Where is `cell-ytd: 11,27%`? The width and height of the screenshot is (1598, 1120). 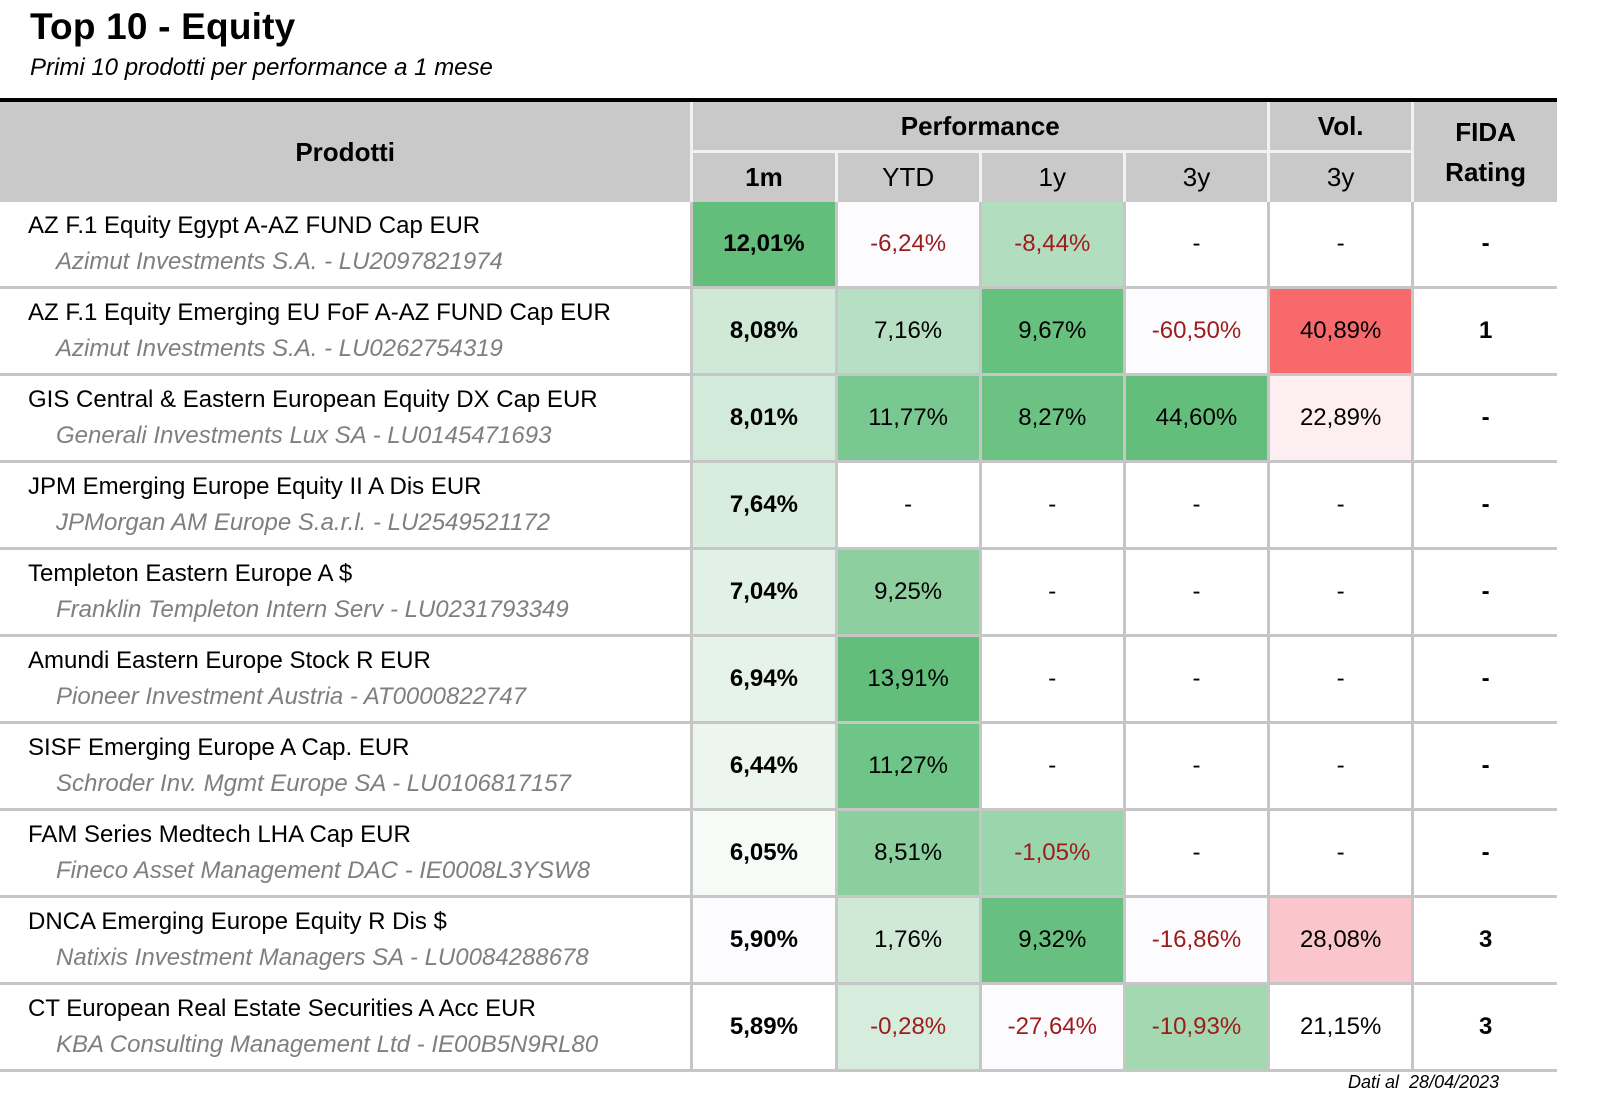
cell-ytd: 11,27% is located at coordinates (907, 766).